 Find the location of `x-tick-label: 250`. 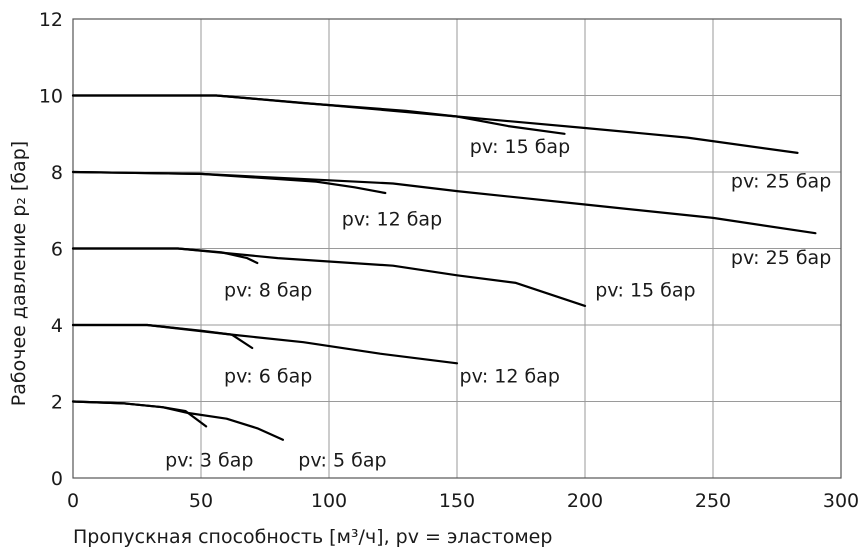

x-tick-label: 250 is located at coordinates (713, 501).